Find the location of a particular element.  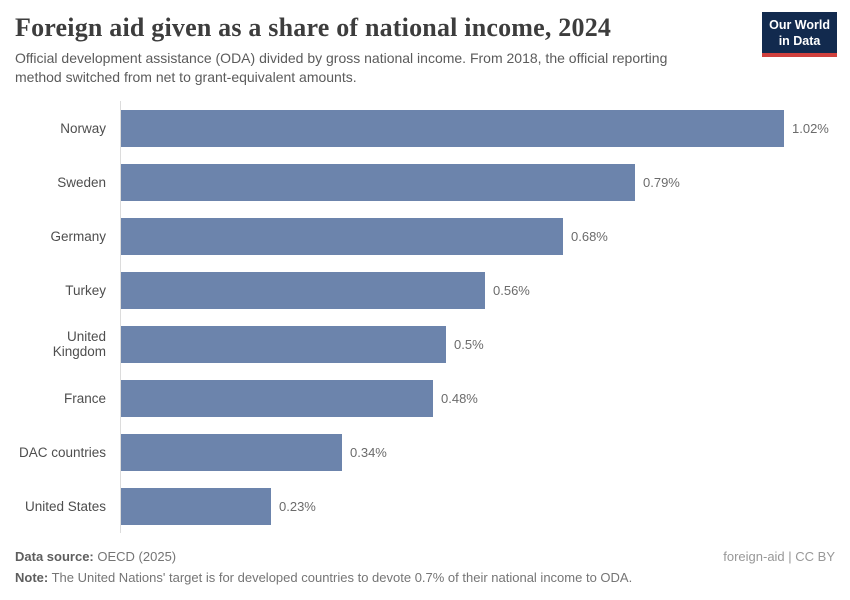

country-label: Turkey is located at coordinates (85, 290).